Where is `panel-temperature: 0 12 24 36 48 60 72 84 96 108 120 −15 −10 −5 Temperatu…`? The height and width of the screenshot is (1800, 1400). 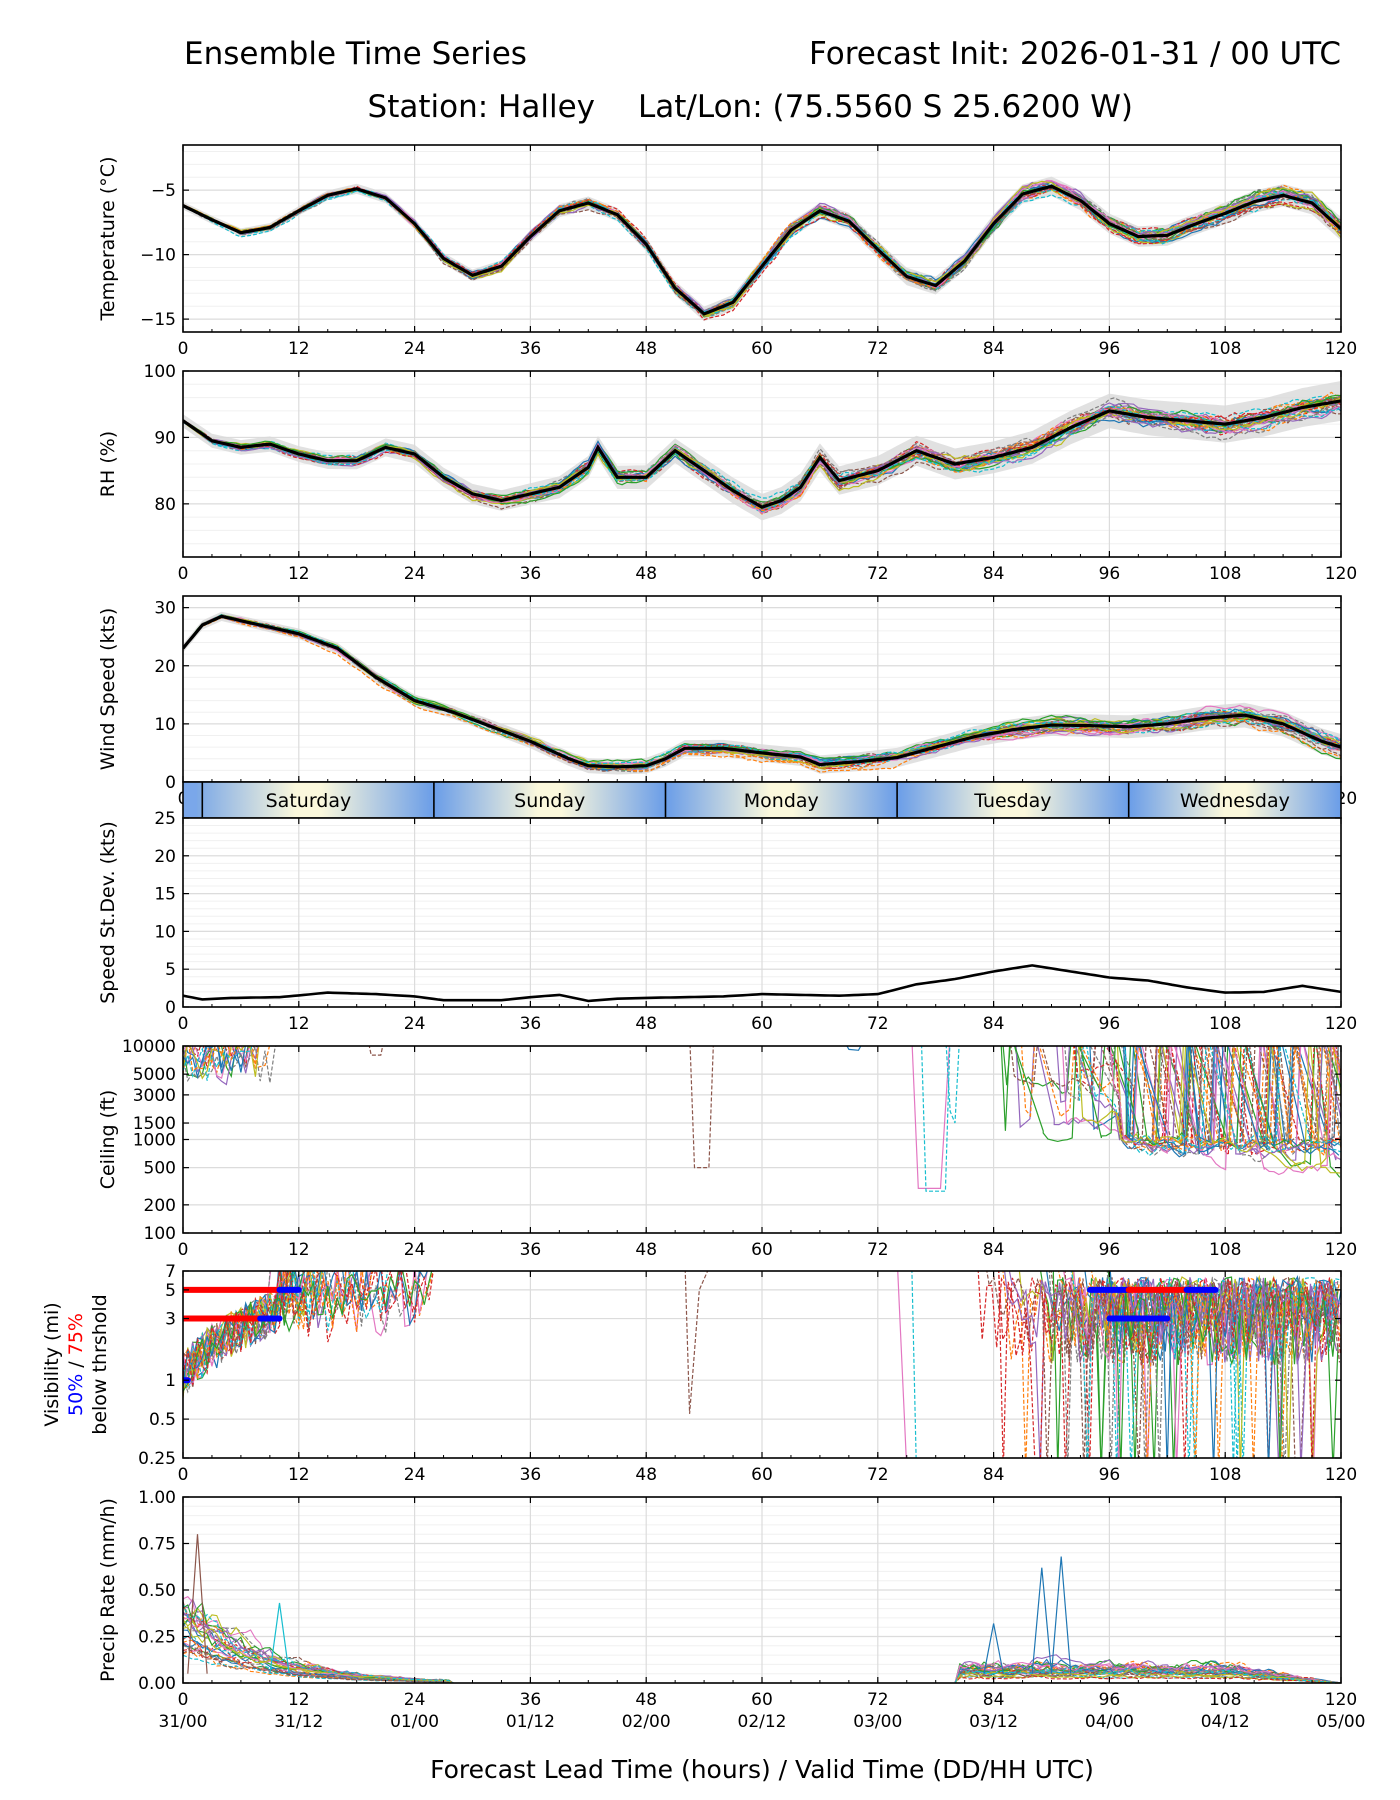 panel-temperature: 0 12 24 36 48 60 72 84 96 108 120 −15 −10 −5 Temperatu… is located at coordinates (727, 251).